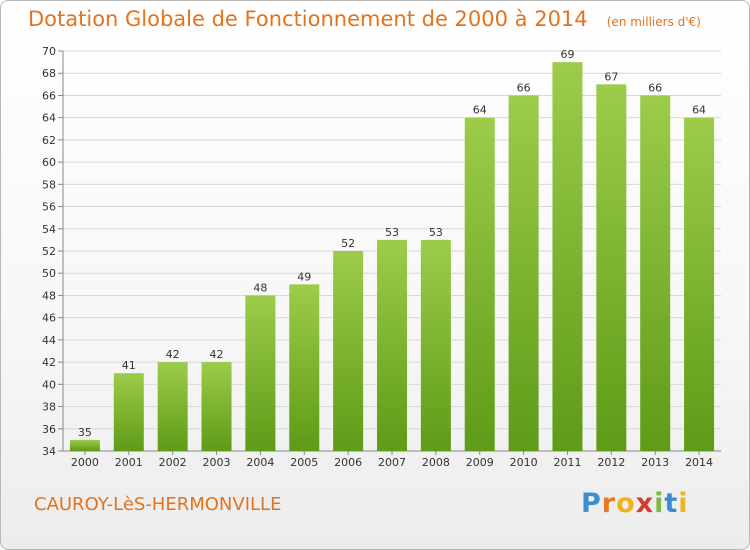 This screenshot has height=550, width=750. I want to click on x-tick-label: 2006, so click(348, 462).